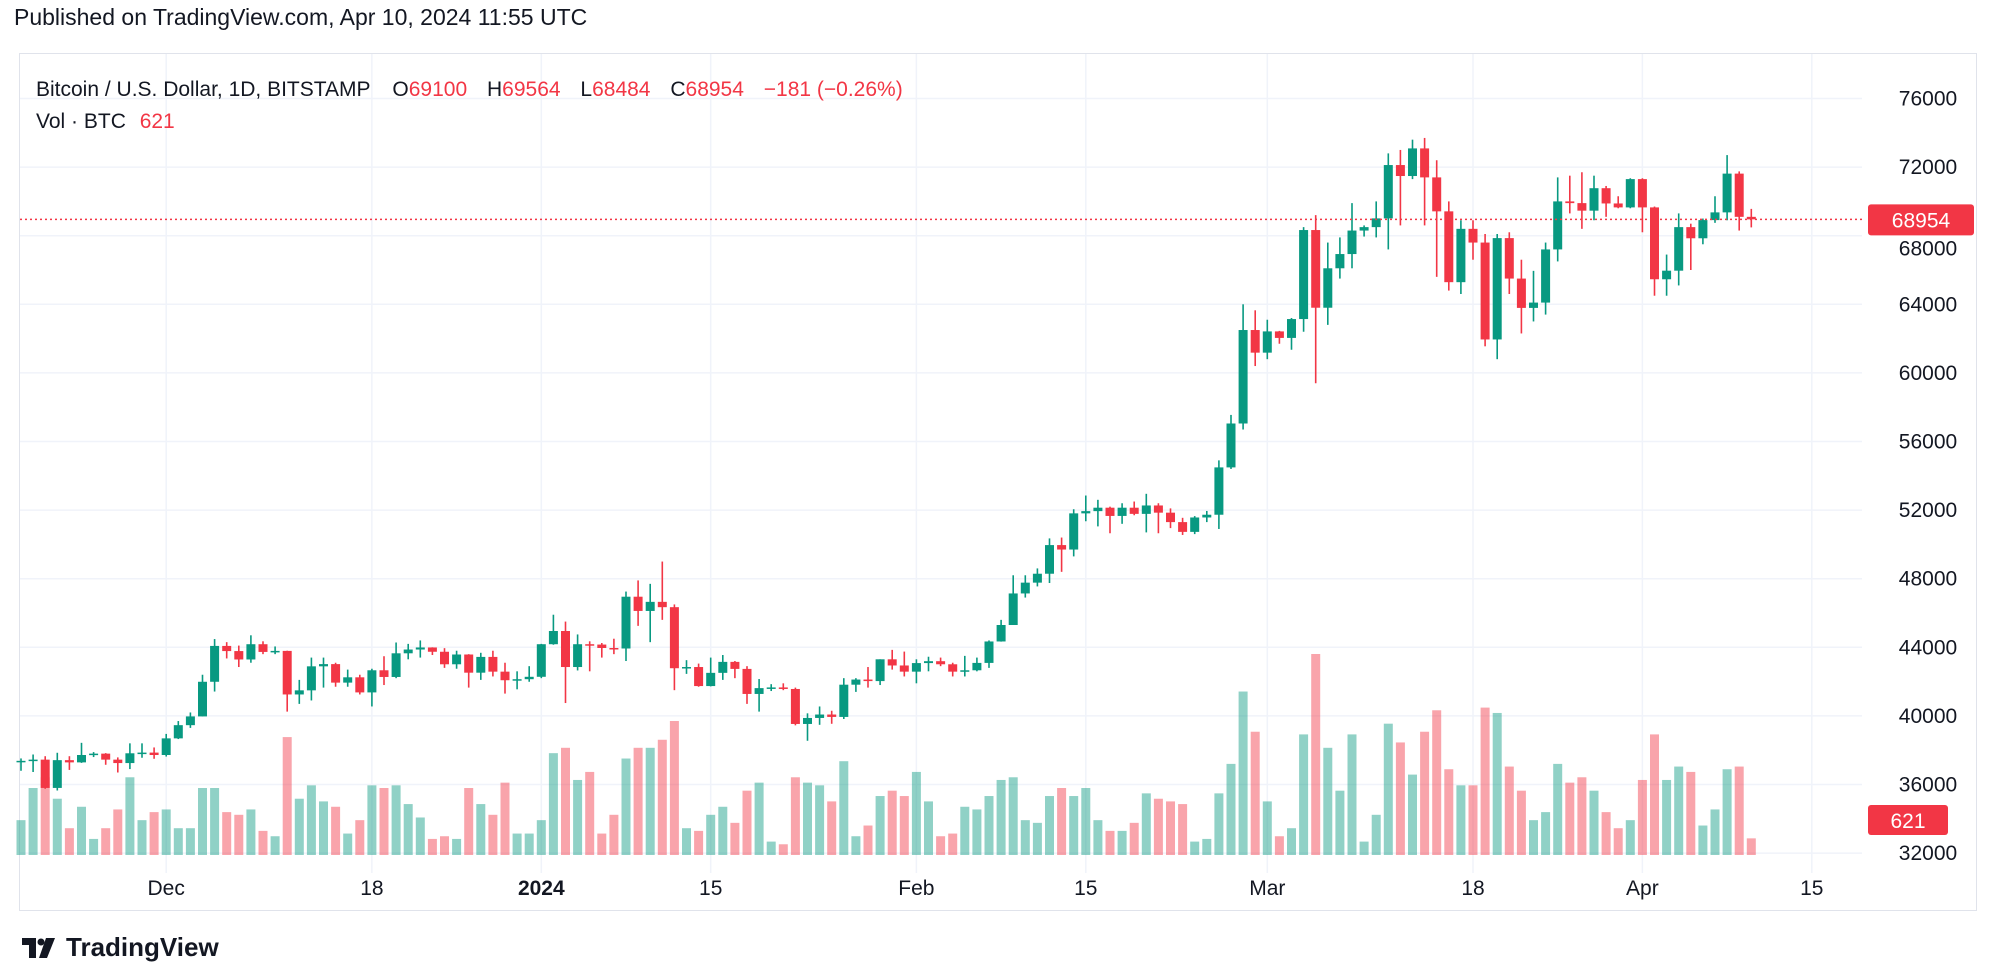 This screenshot has height=978, width=1996. Describe the element at coordinates (81, 121) in the screenshot. I see `volume-label: Vol · BTC` at that location.